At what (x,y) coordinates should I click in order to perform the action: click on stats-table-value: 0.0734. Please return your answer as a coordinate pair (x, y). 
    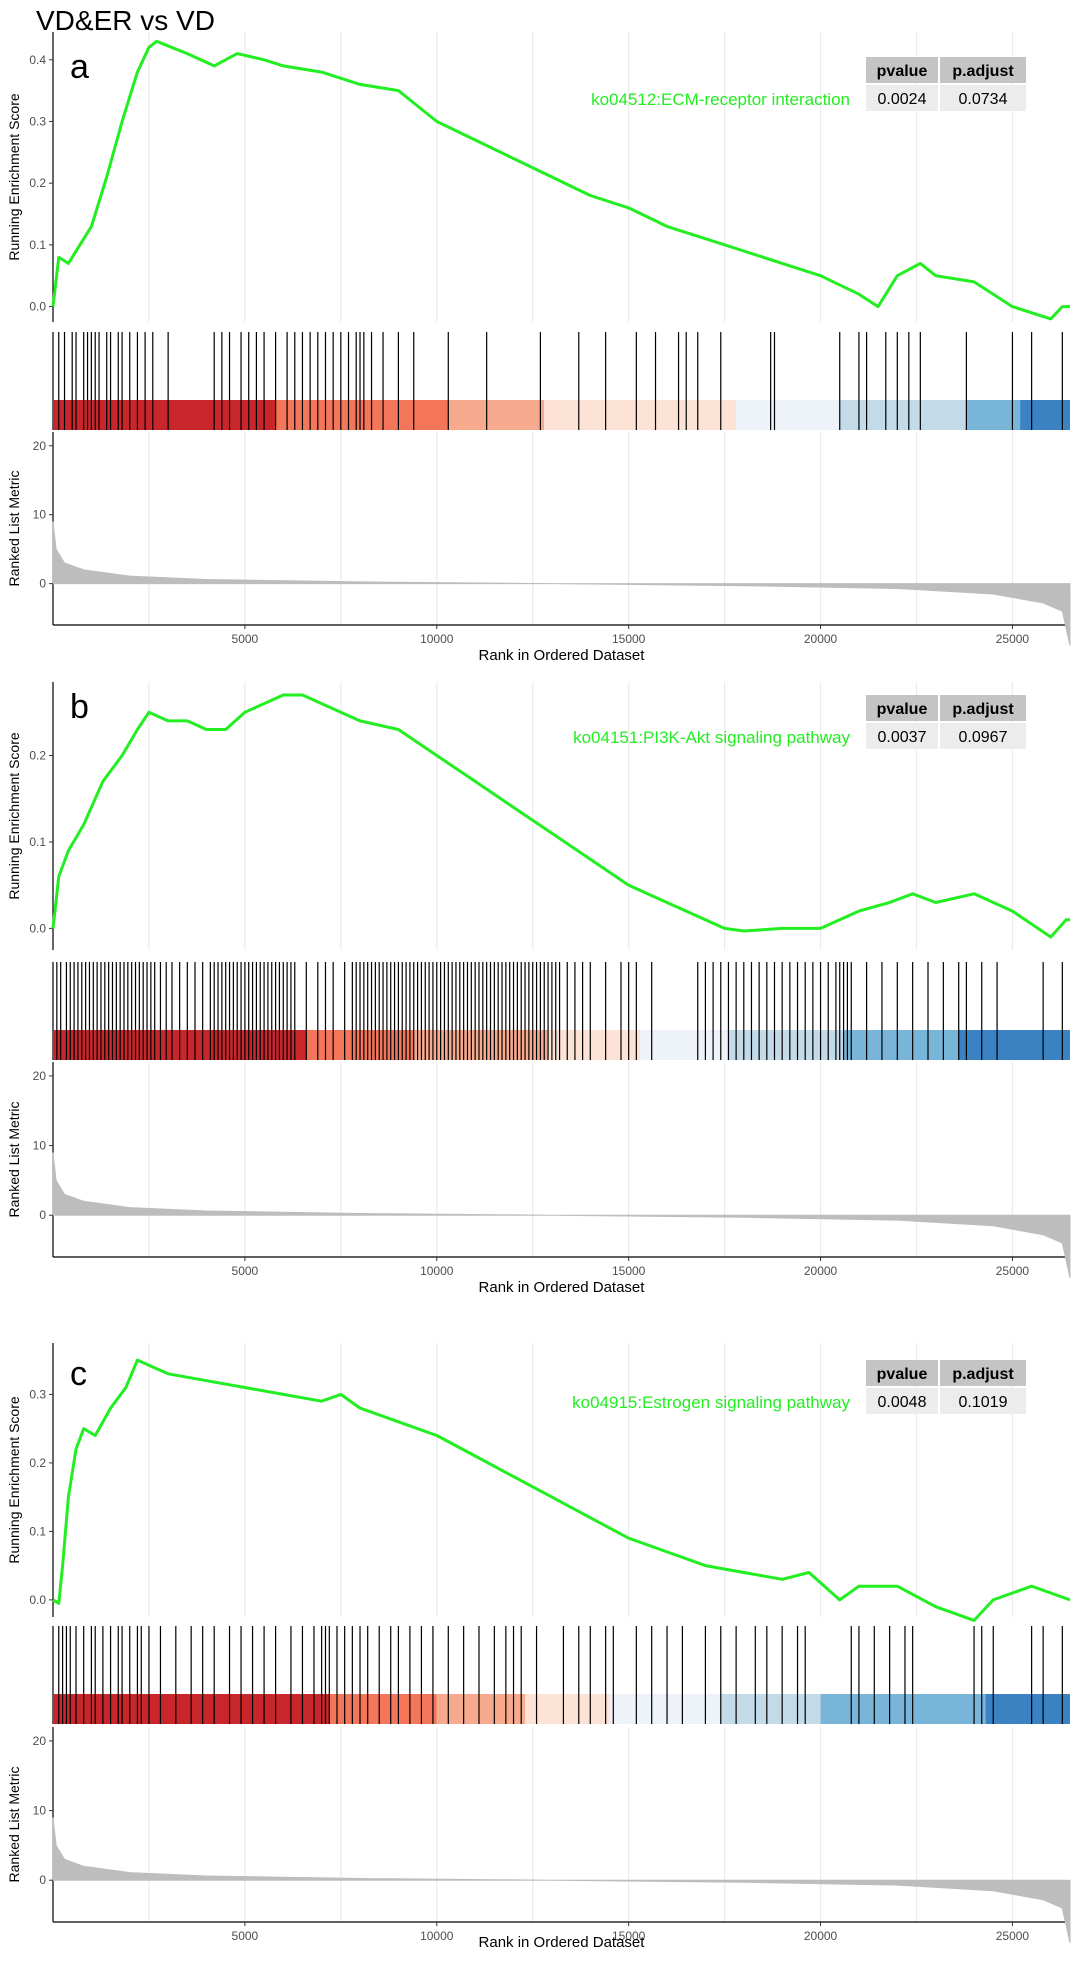
    Looking at the image, I should click on (983, 99).